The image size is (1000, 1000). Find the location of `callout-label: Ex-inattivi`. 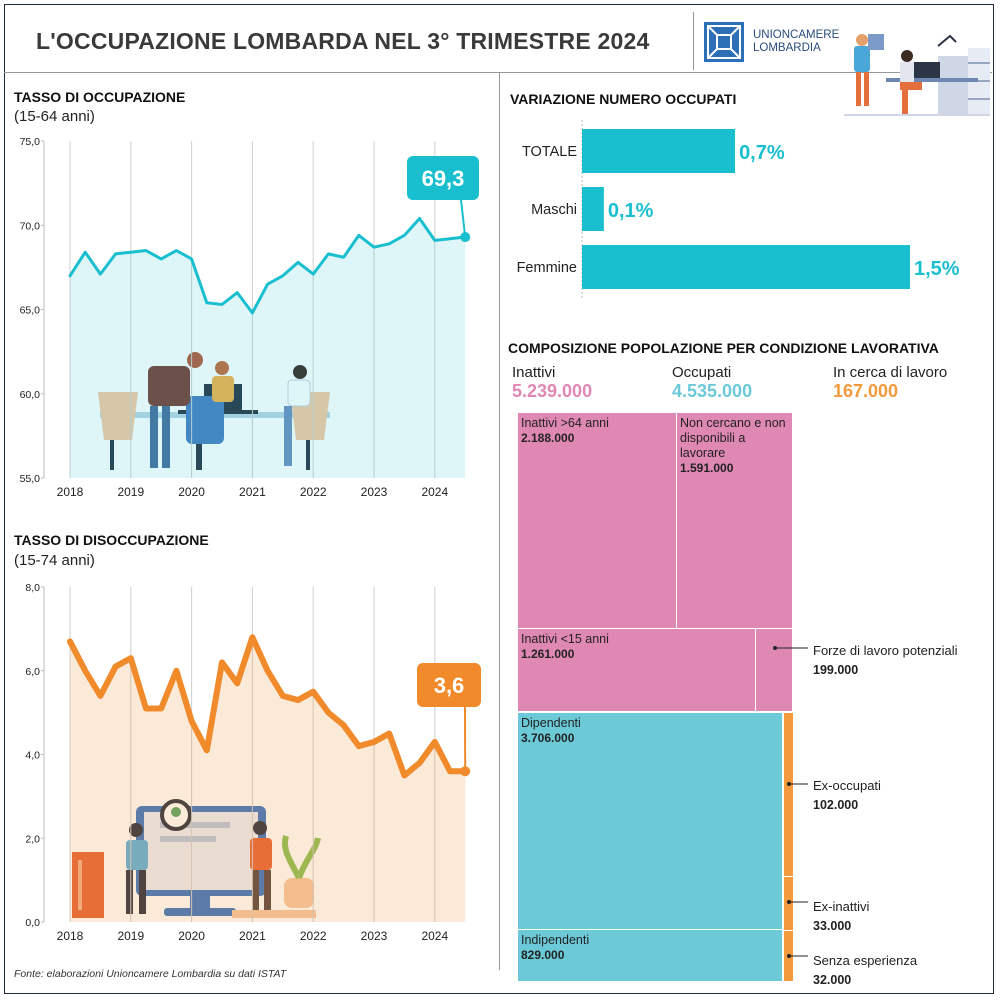

callout-label: Ex-inattivi is located at coordinates (841, 906).